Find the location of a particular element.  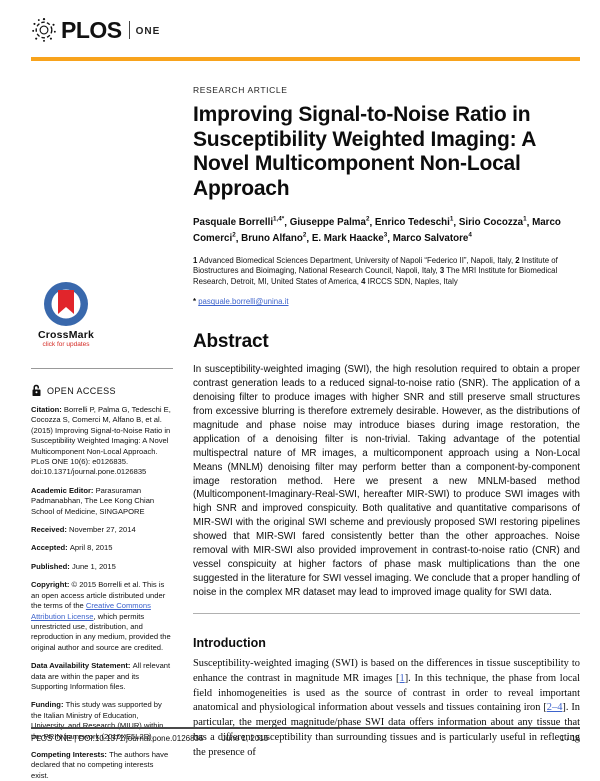

author-name: Marco Salvatore4 is located at coordinates (432, 238).